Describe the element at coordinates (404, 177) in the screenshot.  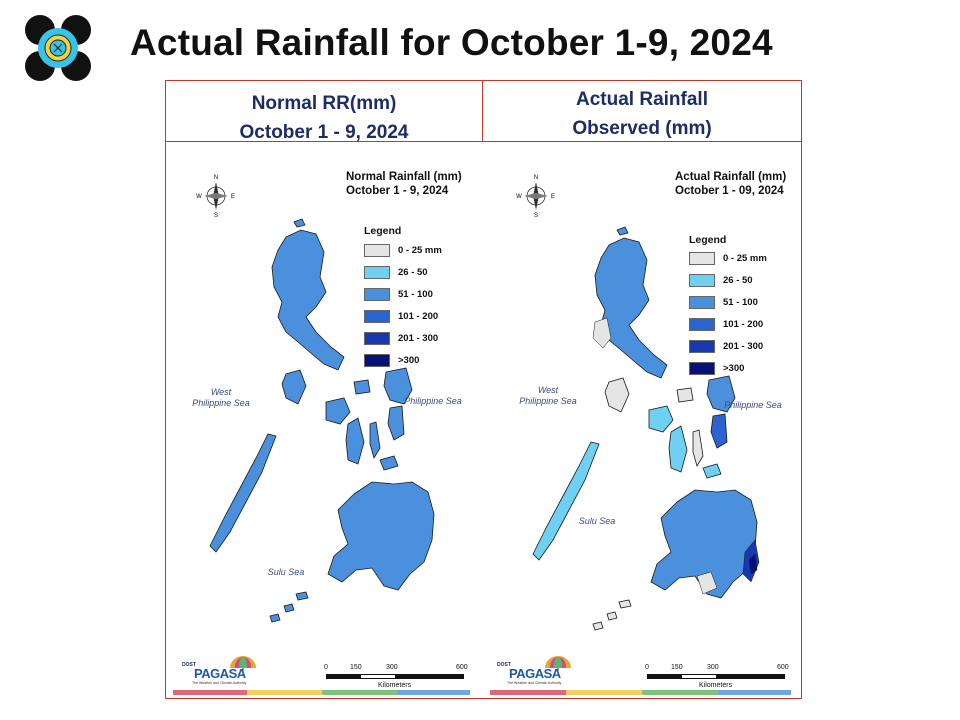
I see `map-title-line1: Normal Rainfall (mm)` at that location.